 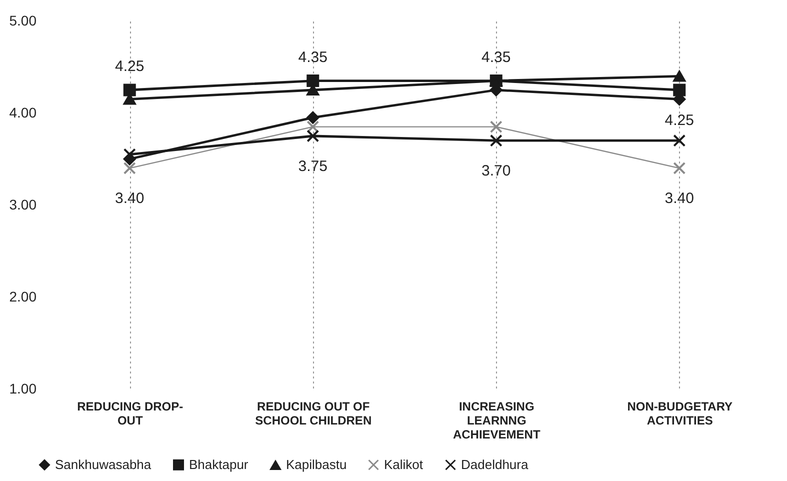 I want to click on legend-label: Sankhuwasabha, so click(x=103, y=464).